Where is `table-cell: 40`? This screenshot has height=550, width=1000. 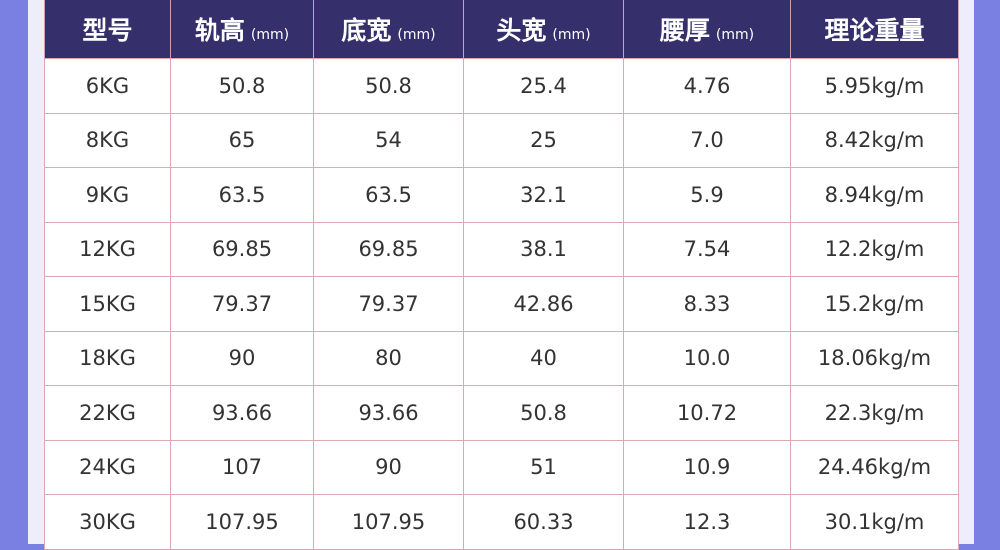
table-cell: 40 is located at coordinates (543, 358).